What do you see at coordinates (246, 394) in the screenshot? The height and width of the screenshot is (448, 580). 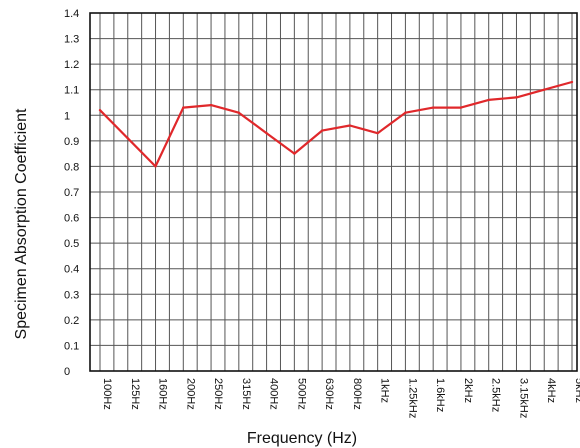 I see `x-tick-label: 315Hz` at bounding box center [246, 394].